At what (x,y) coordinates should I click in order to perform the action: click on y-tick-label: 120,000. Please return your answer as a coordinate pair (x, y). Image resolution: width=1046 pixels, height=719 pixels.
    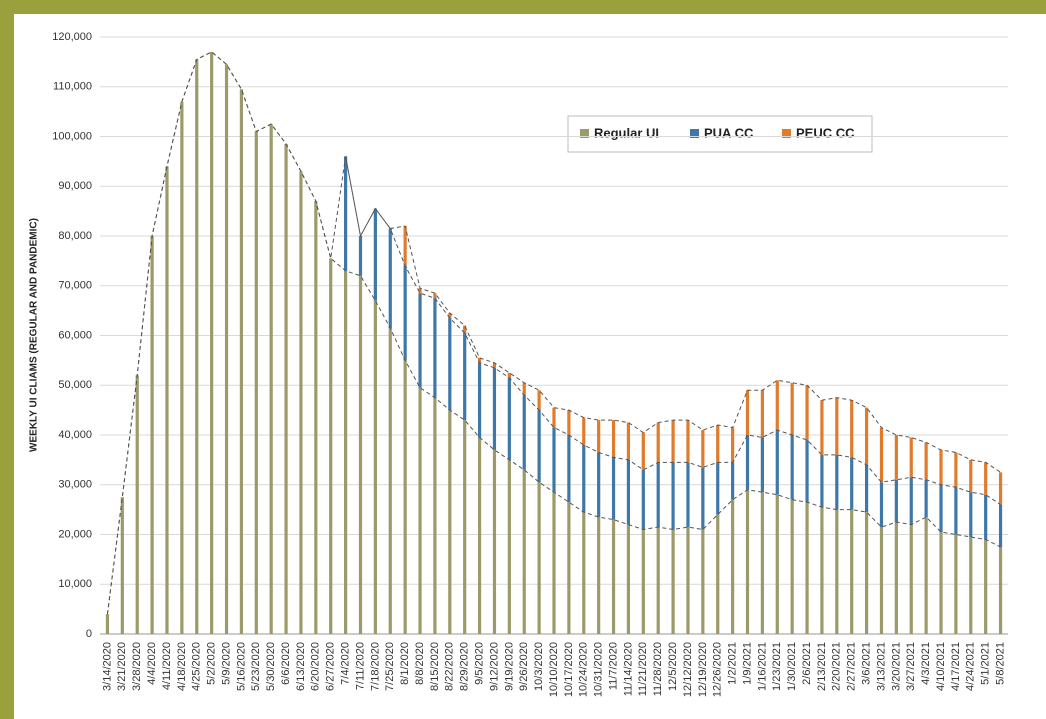
    Looking at the image, I should click on (72, 37).